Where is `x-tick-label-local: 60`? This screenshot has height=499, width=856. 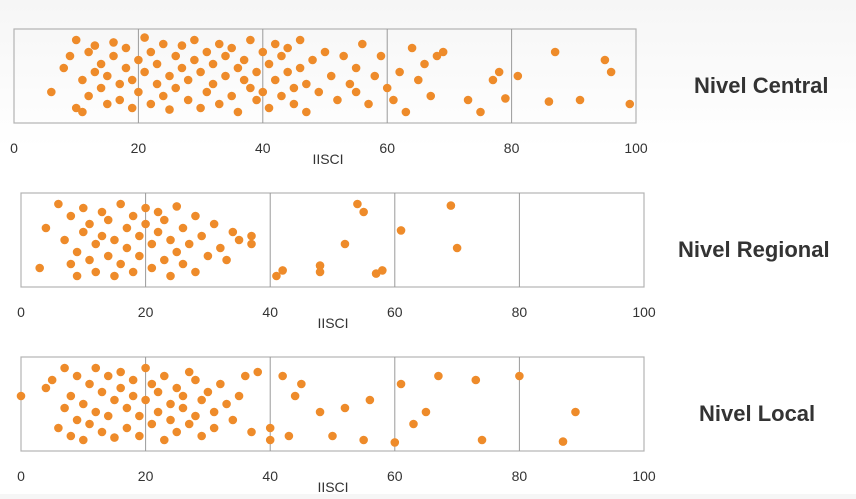 x-tick-label-local: 60 is located at coordinates (395, 476).